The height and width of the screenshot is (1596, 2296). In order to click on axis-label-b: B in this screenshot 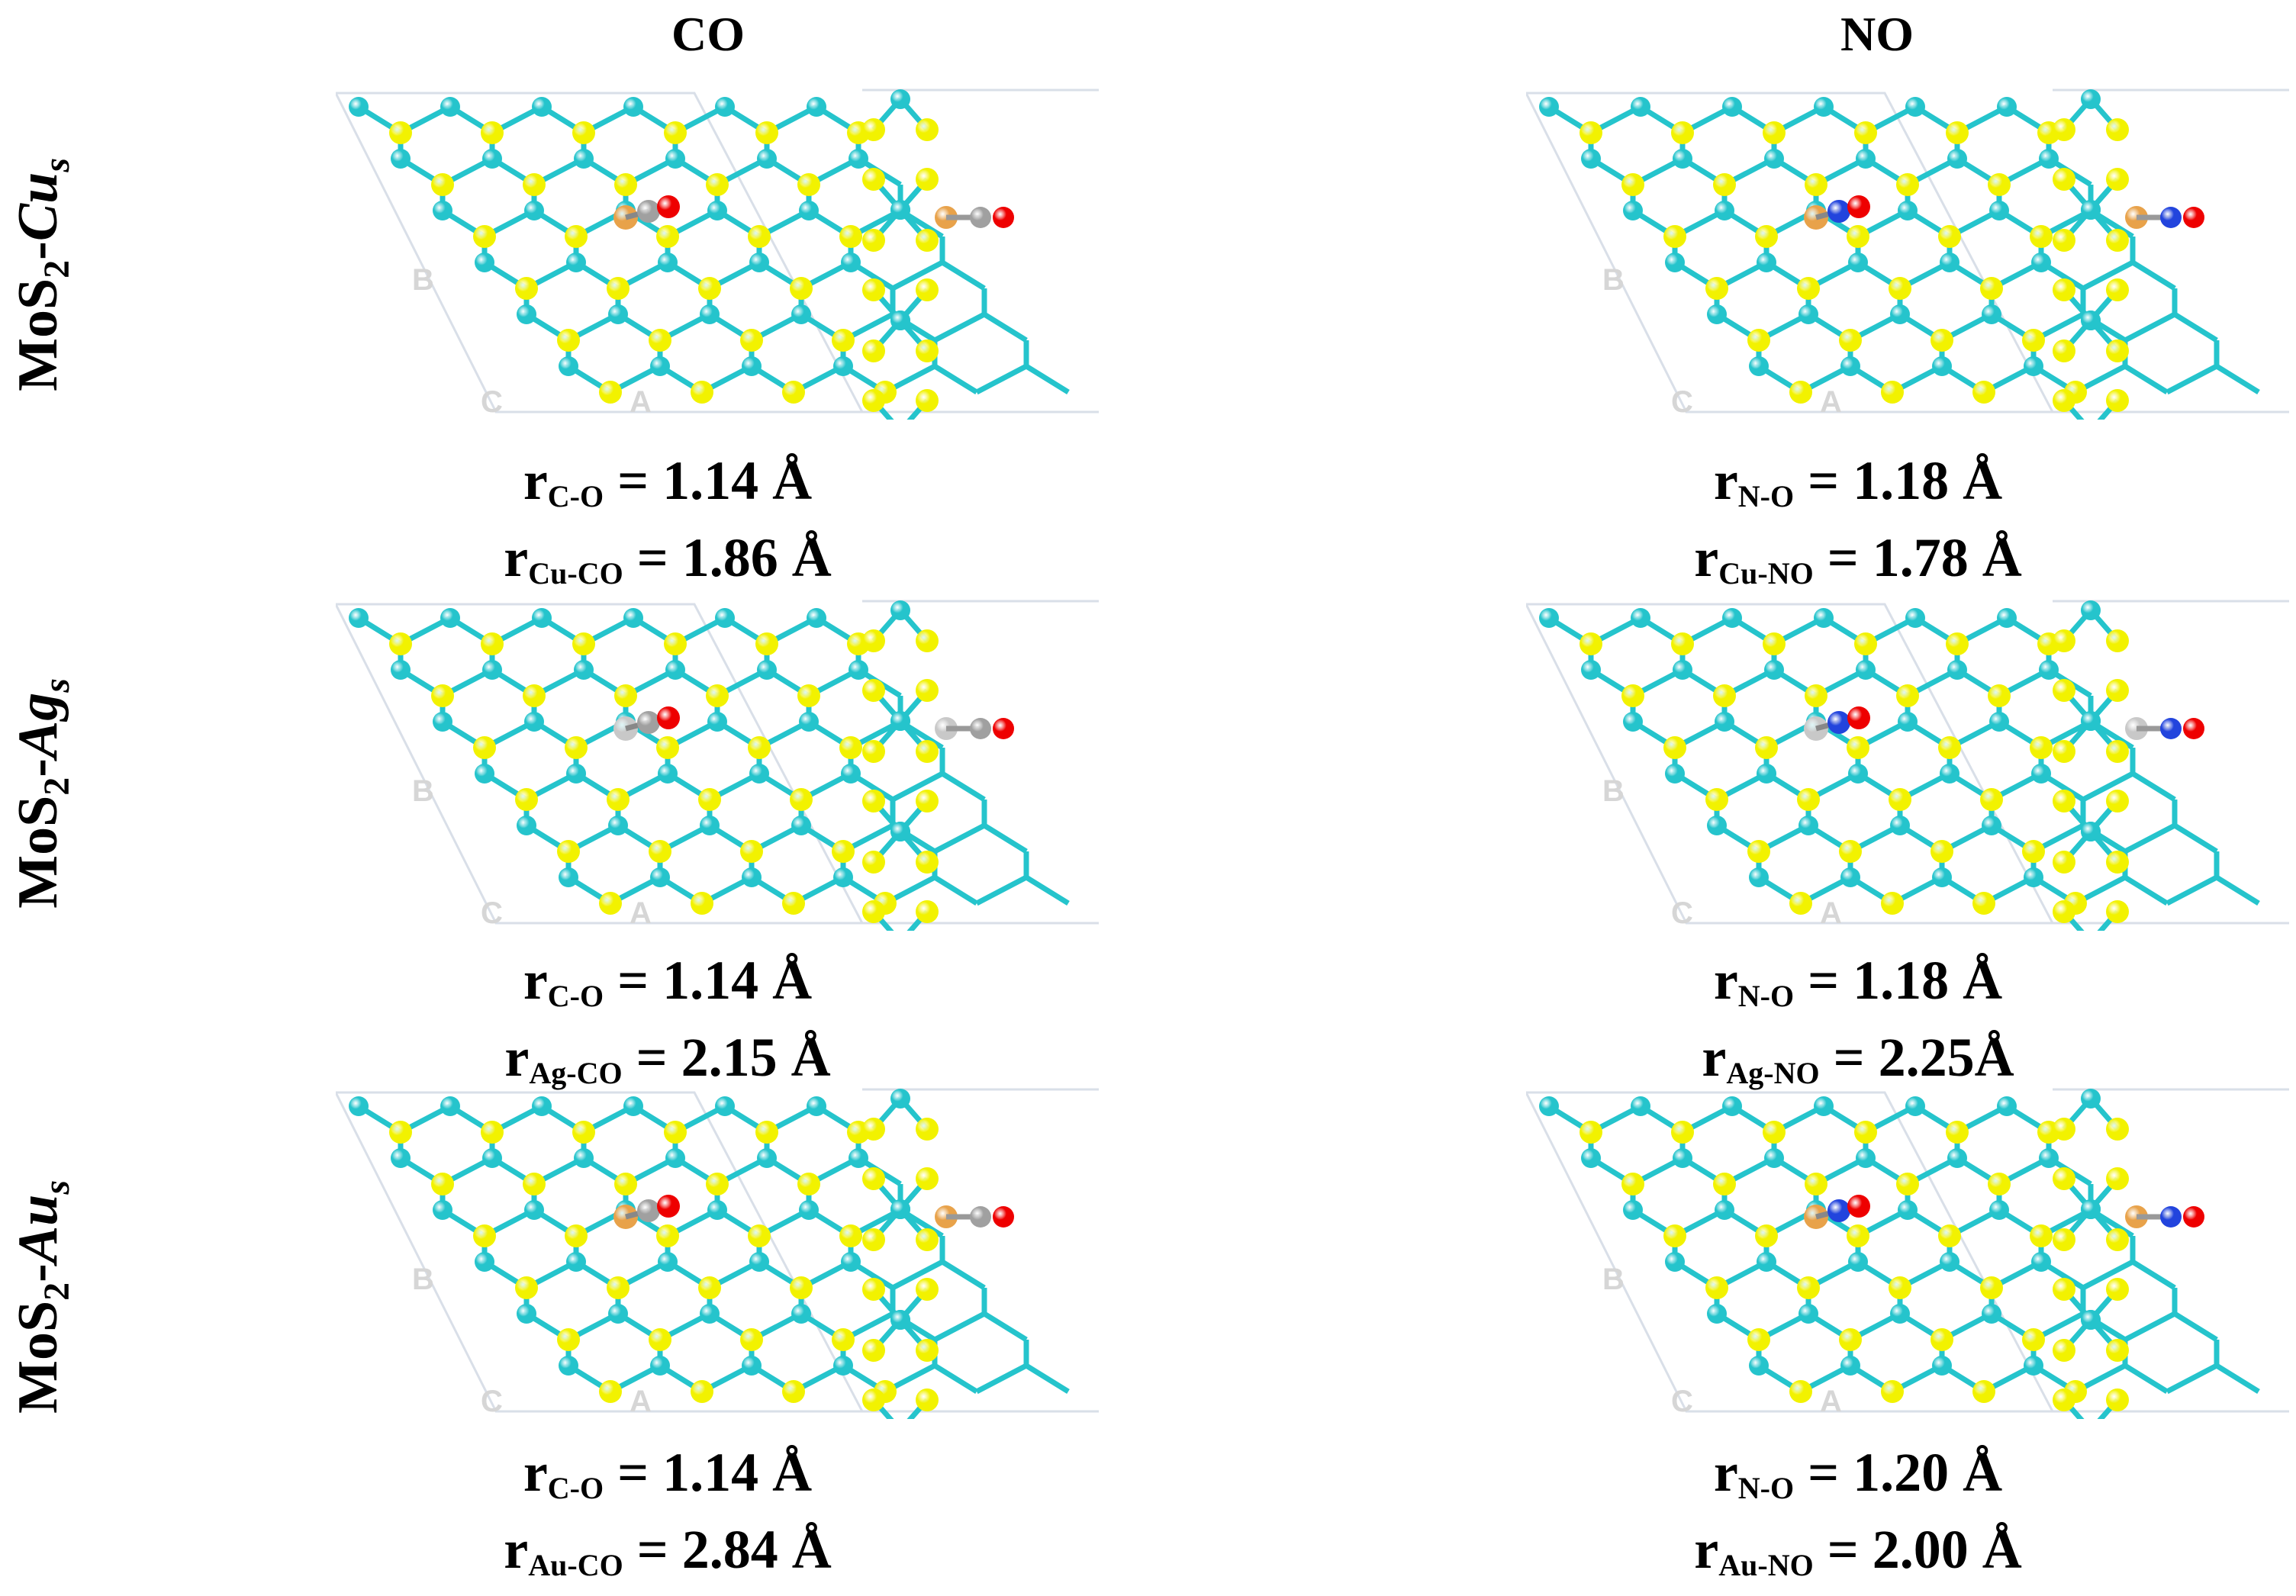, I will do `click(423, 1279)`.